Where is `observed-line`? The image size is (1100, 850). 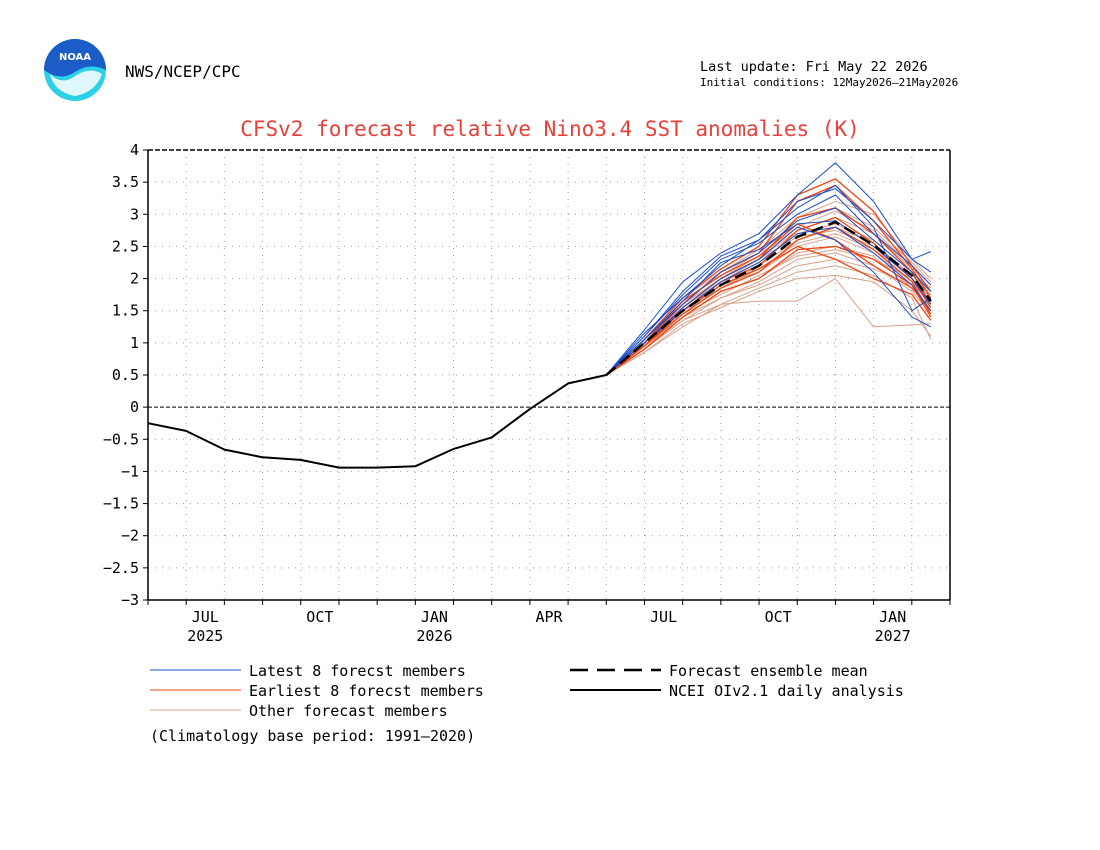 observed-line is located at coordinates (377, 421).